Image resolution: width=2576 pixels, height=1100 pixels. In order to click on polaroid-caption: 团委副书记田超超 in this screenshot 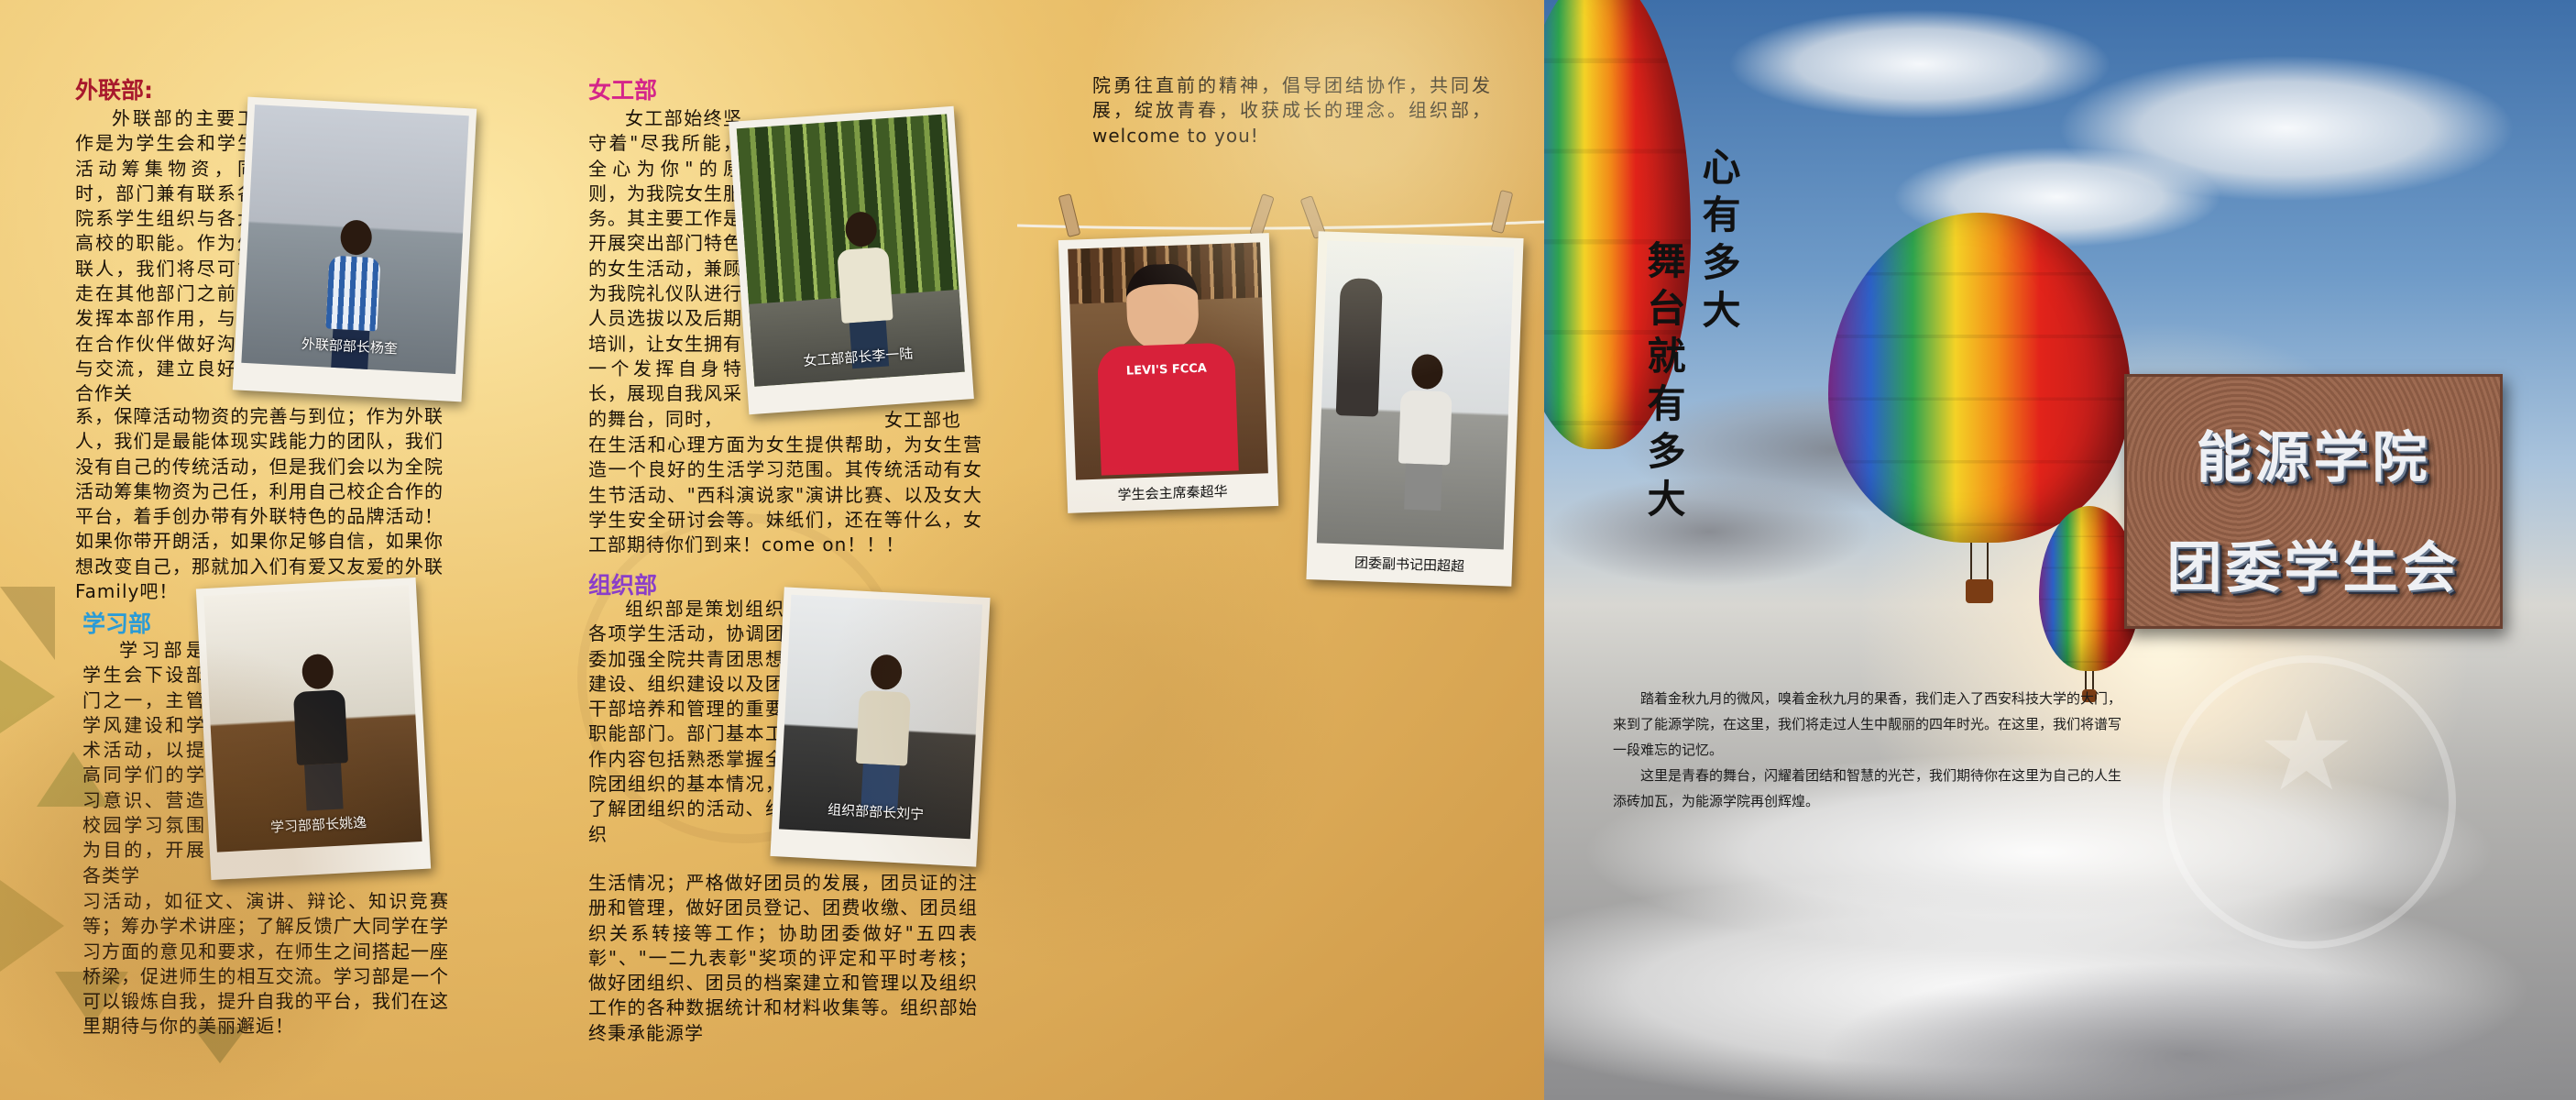, I will do `click(1409, 564)`.